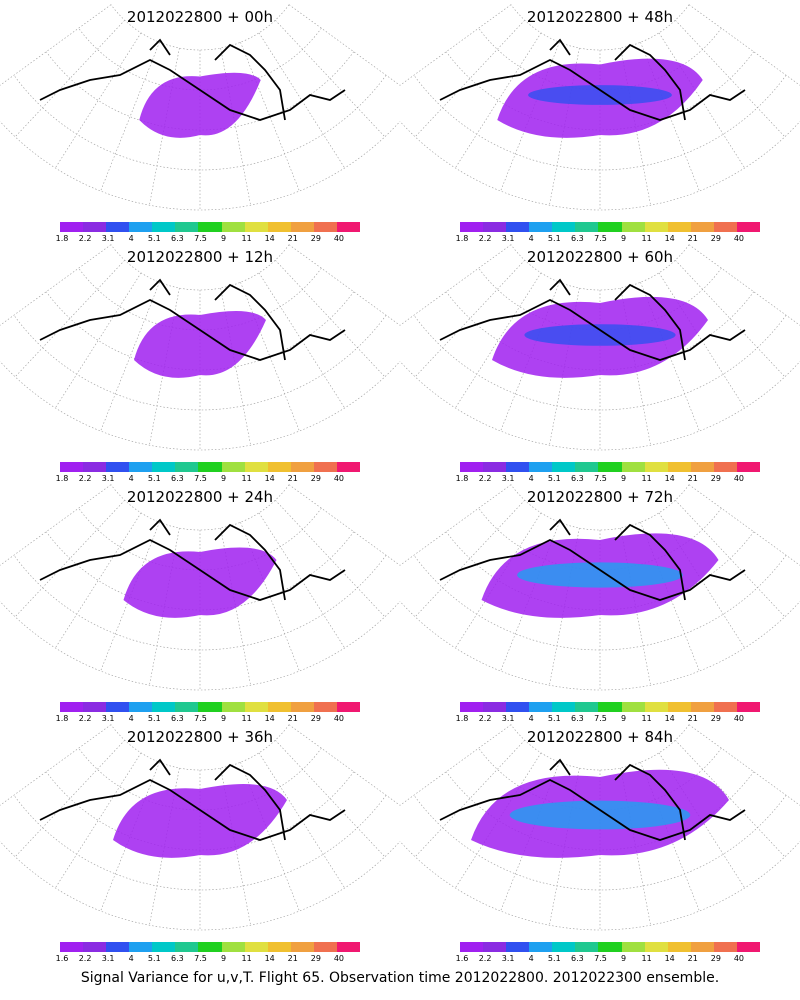 This screenshot has width=800, height=1000. What do you see at coordinates (608, 959) in the screenshot?
I see `legend-ticks: 1.6 2.2 3.1 4 5.1 6.3 7.5 9 11 14 21 29 40` at bounding box center [608, 959].